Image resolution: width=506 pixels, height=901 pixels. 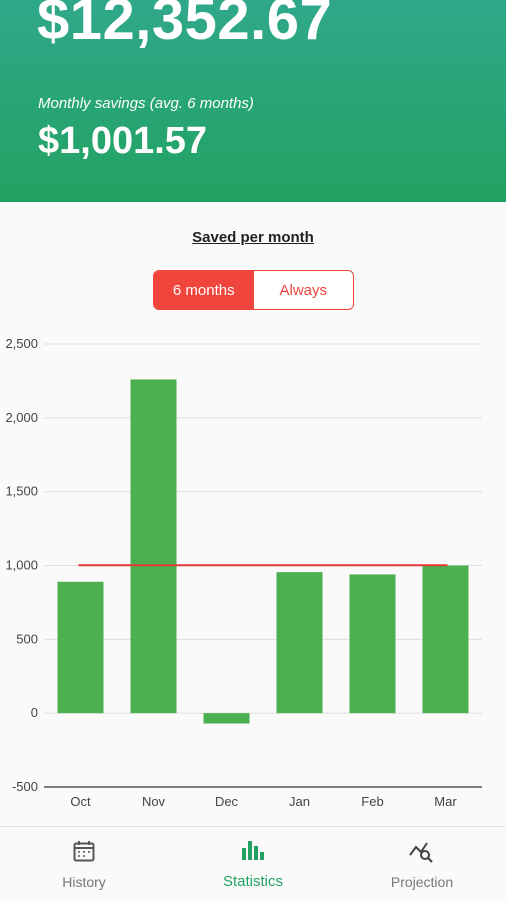 What do you see at coordinates (154, 801) in the screenshot?
I see `x-tick-label: Nov` at bounding box center [154, 801].